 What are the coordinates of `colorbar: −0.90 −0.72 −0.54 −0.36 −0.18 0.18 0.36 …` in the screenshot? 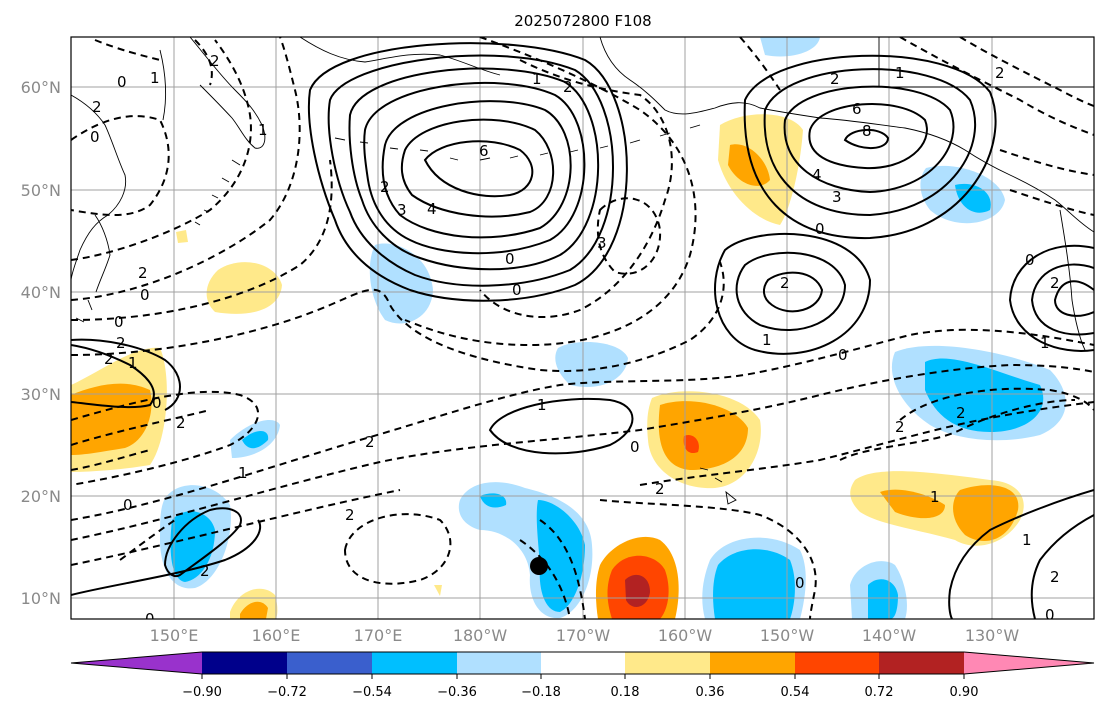 It's located at (582, 675).